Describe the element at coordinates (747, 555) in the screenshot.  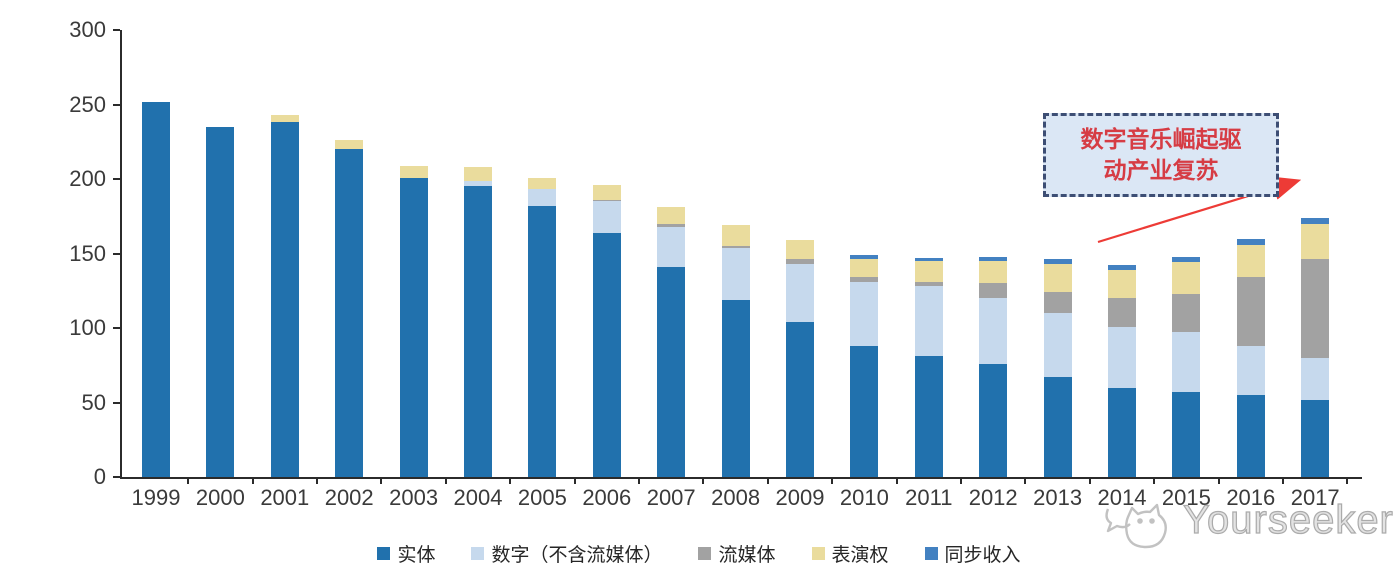
I see `legend-label: 流媒体` at that location.